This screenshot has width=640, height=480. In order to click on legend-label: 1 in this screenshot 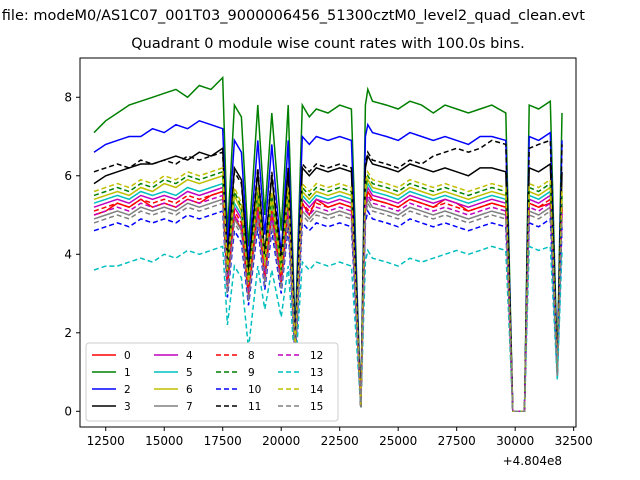, I will do `click(127, 373)`.